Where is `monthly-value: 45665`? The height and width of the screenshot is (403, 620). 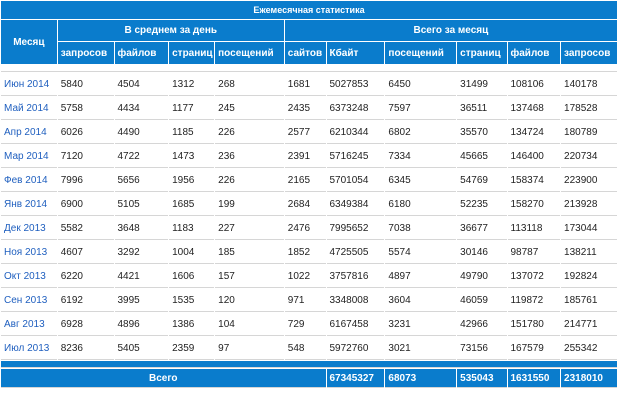 monthly-value: 45665 is located at coordinates (482, 156).